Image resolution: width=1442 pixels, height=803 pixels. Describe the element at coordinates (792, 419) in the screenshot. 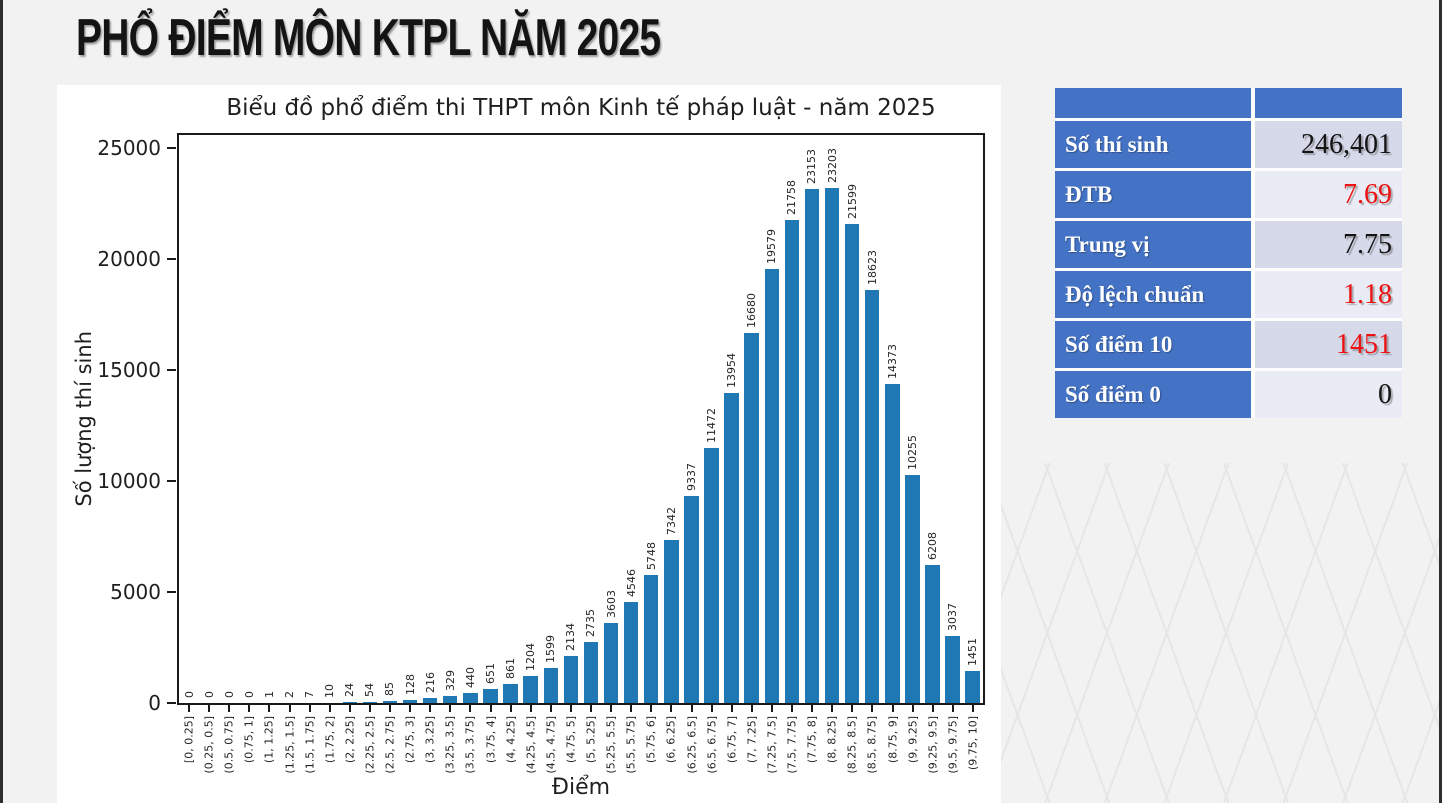

I see `bar-column: 21758` at that location.